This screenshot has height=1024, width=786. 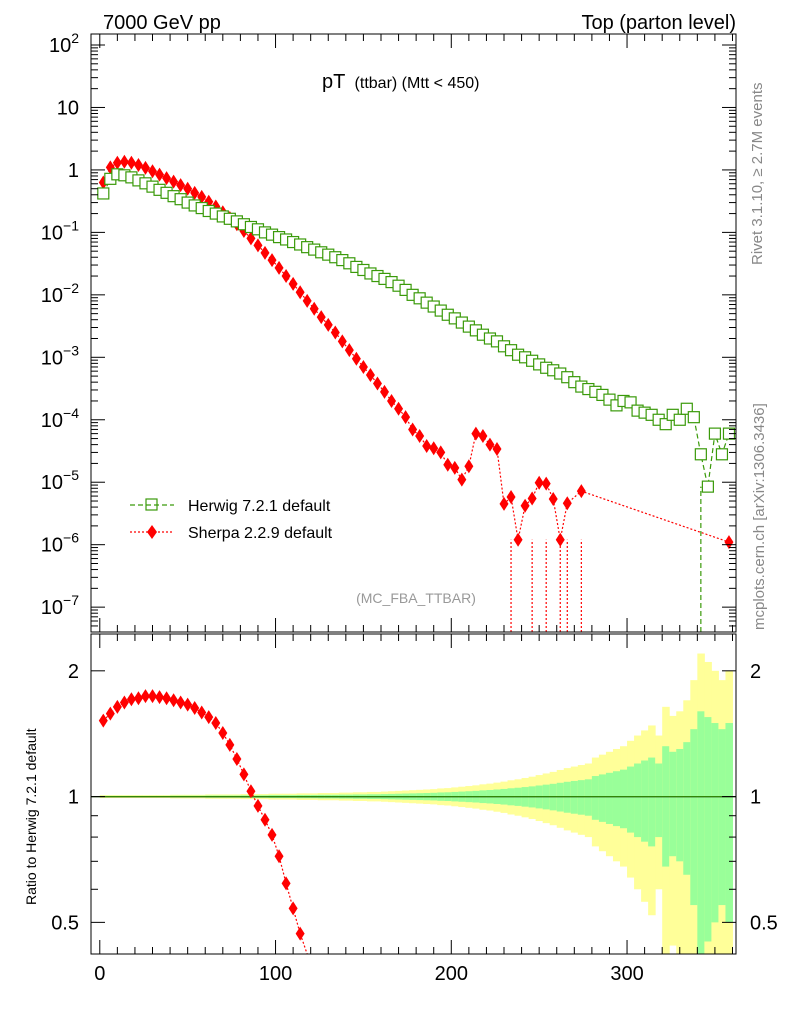 I want to click on main-ytick-label: 10⁻⁷, so click(x=60, y=605).